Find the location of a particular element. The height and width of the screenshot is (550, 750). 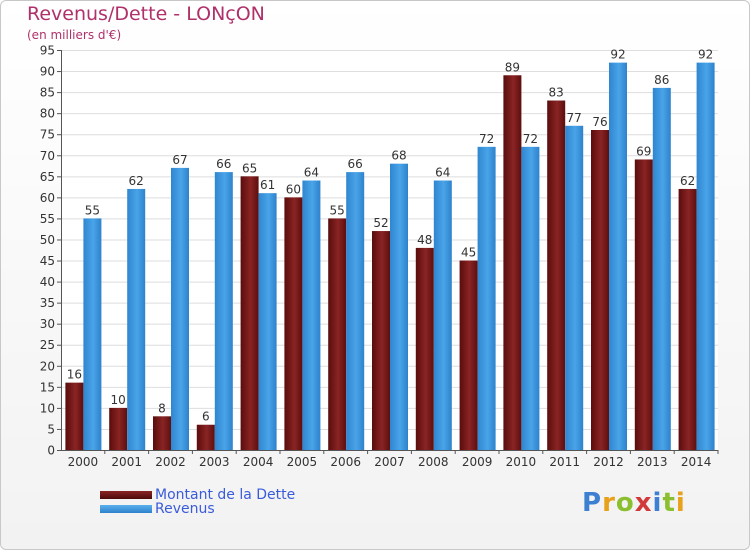

data-label-revenue: 92 is located at coordinates (617, 55).